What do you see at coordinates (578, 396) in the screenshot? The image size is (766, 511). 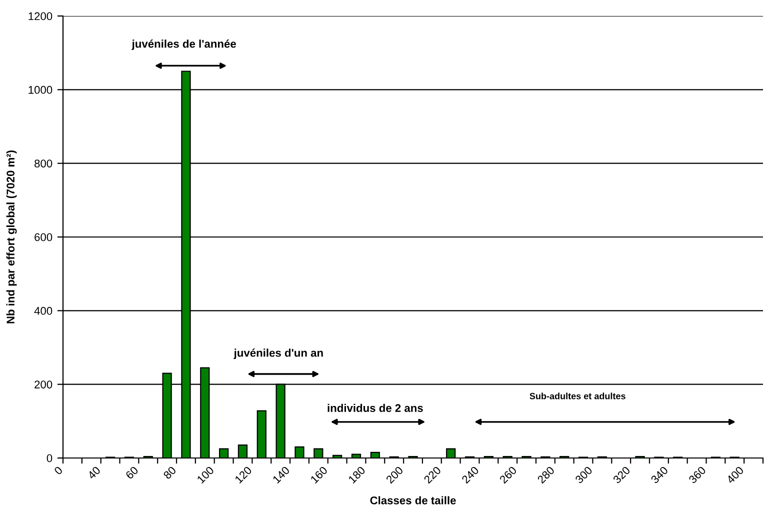 I see `annotation: Sub-adultes et adultes` at bounding box center [578, 396].